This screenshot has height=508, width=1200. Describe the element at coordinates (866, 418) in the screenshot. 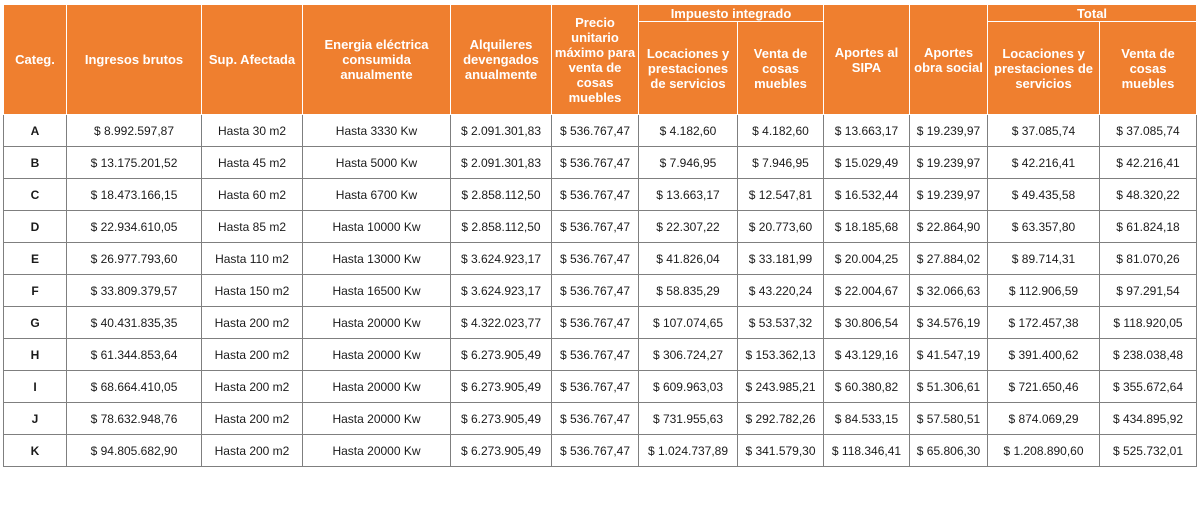

I see `cell-aportes-sipa: $ 84.533,15` at that location.